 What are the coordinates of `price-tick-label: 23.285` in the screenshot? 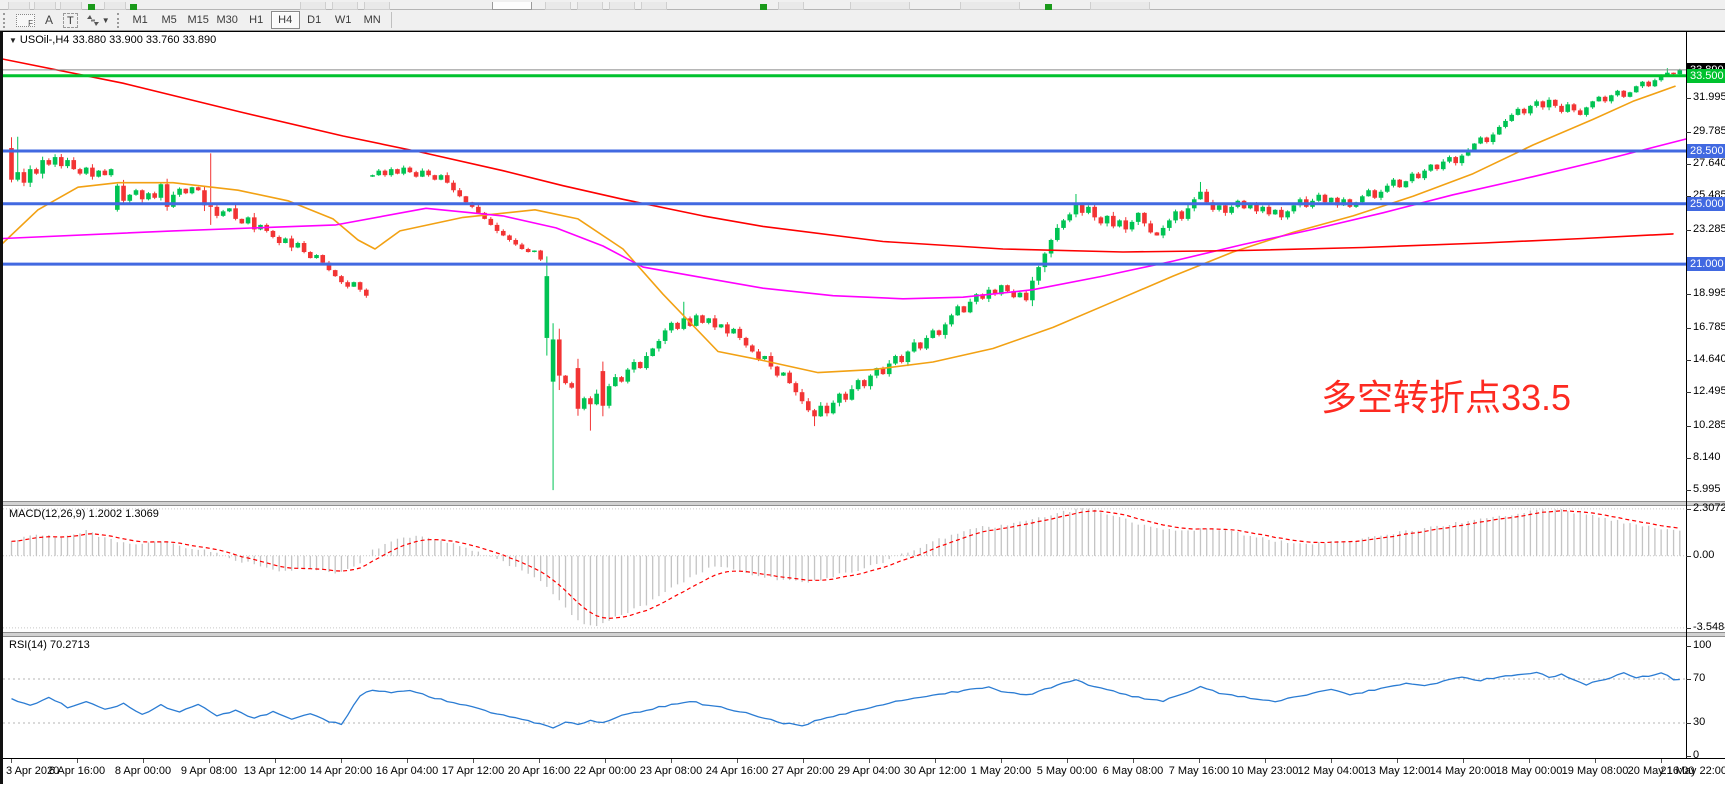 It's located at (1709, 228).